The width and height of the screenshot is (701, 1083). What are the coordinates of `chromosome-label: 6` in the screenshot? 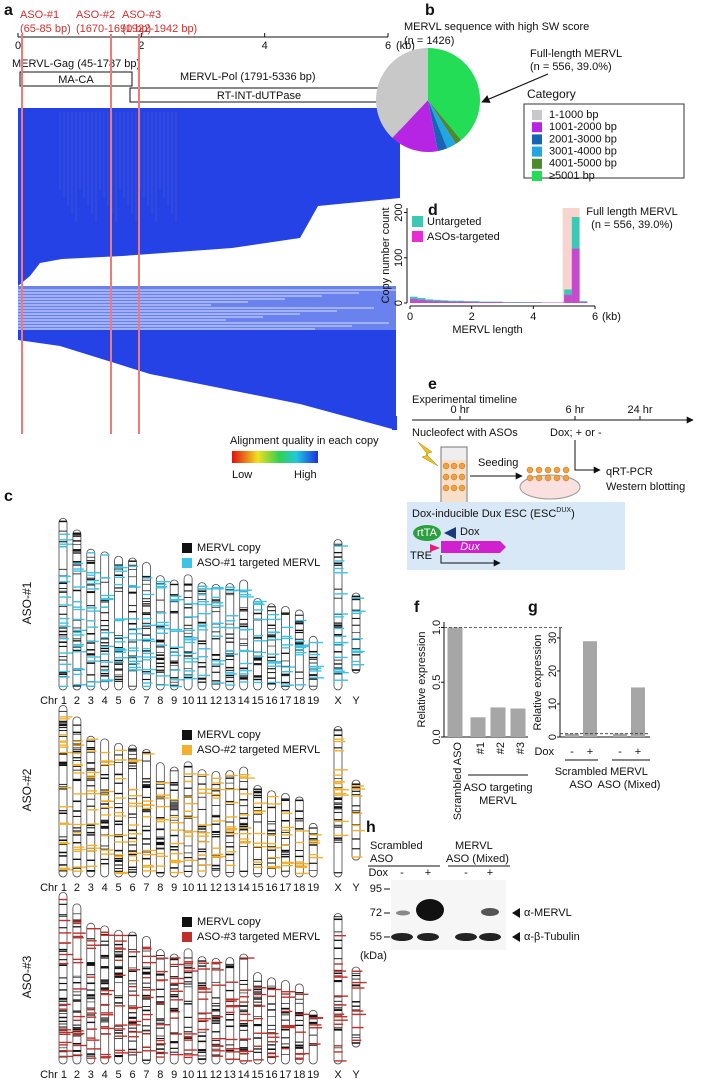 It's located at (132, 888).